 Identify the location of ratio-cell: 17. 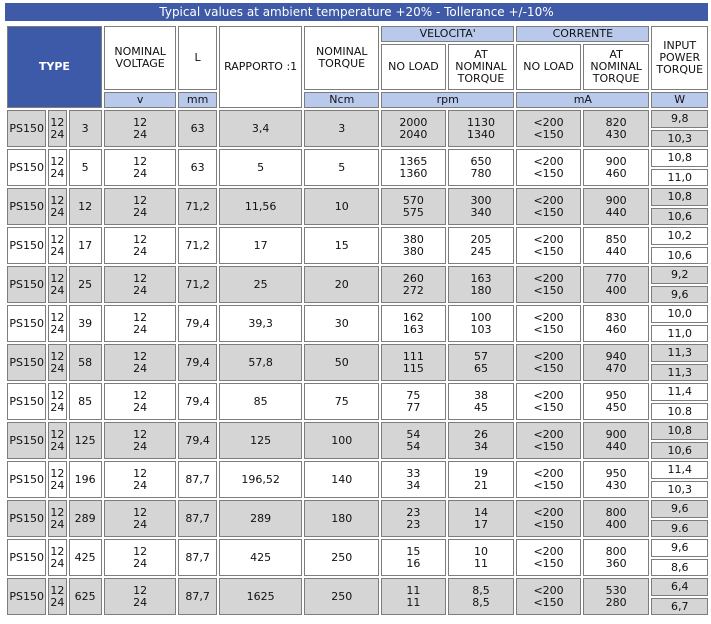
(260, 245).